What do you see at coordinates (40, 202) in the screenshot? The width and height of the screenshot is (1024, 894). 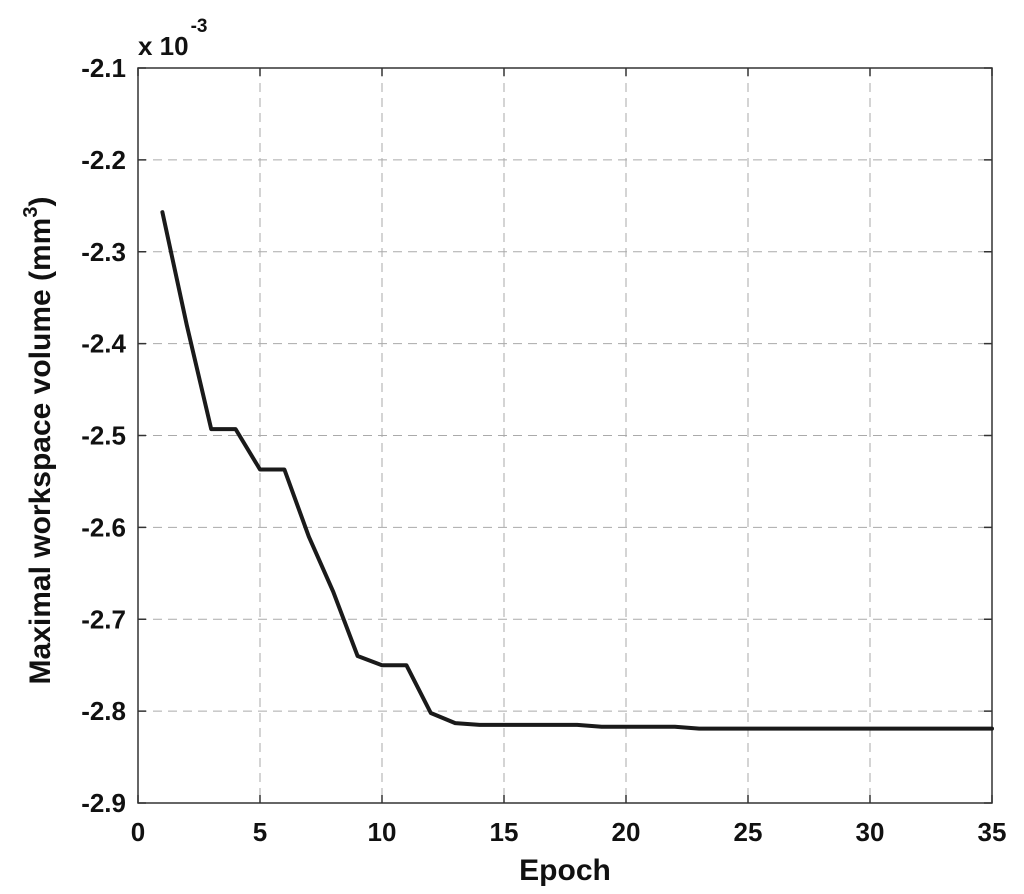 I see `y-axis-label-close: )` at bounding box center [40, 202].